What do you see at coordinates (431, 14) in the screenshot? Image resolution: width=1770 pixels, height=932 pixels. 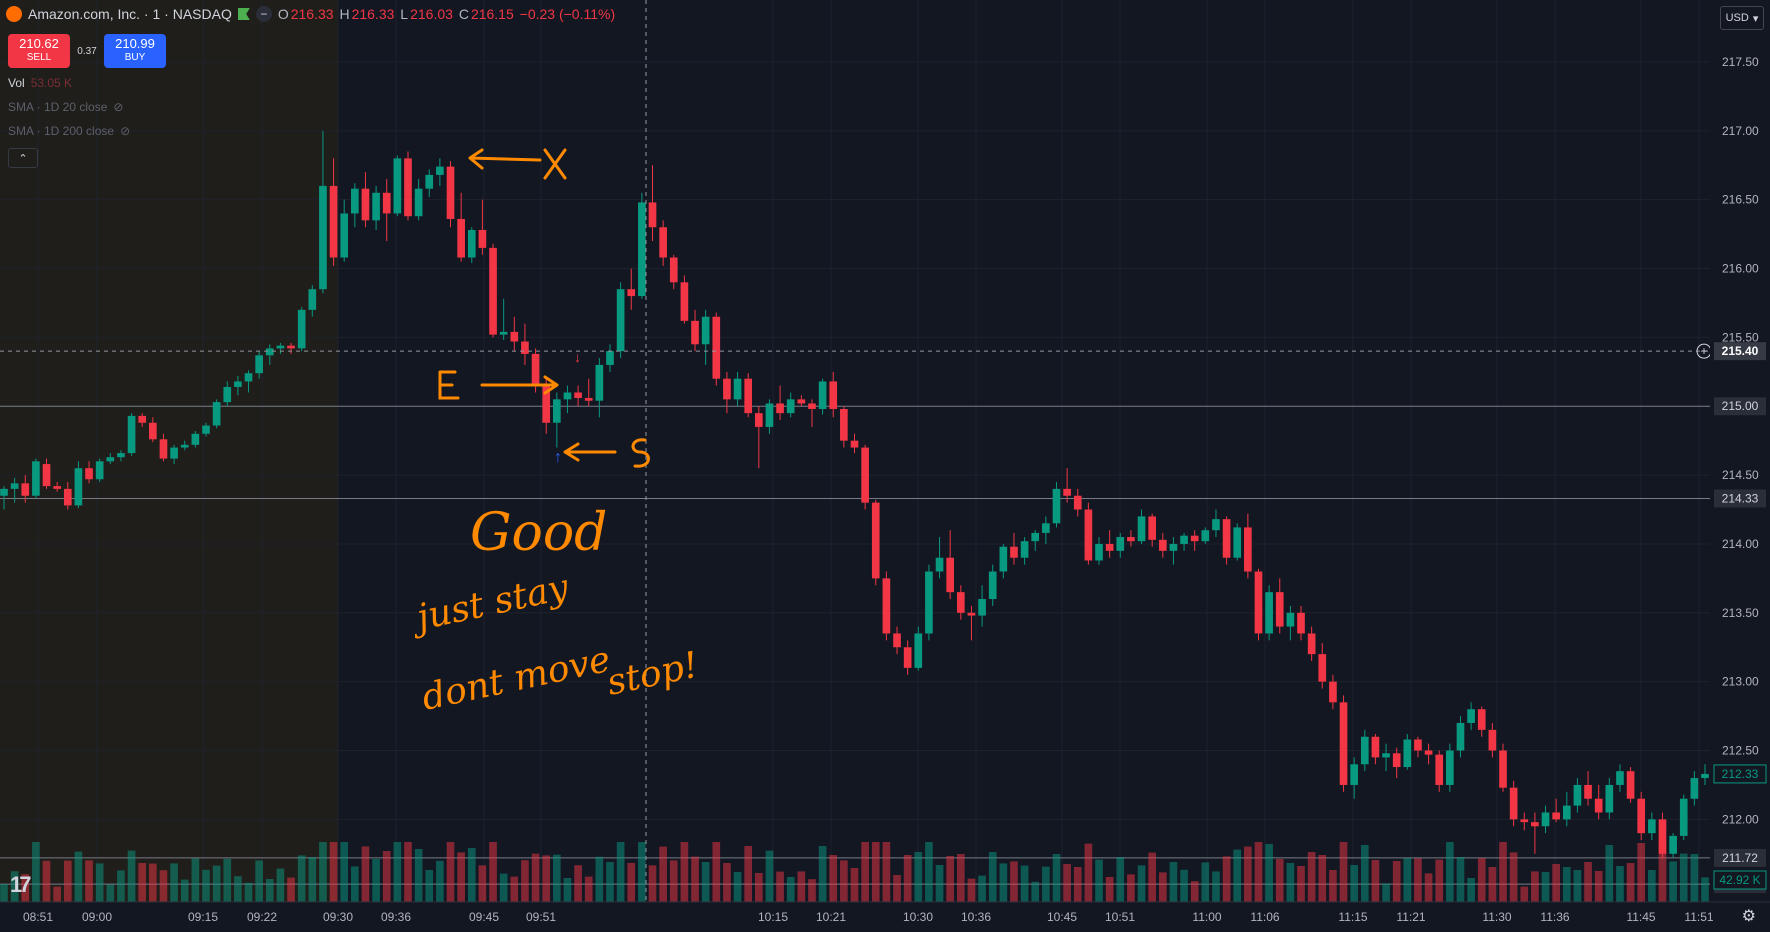 I see `low-value: 216.03` at bounding box center [431, 14].